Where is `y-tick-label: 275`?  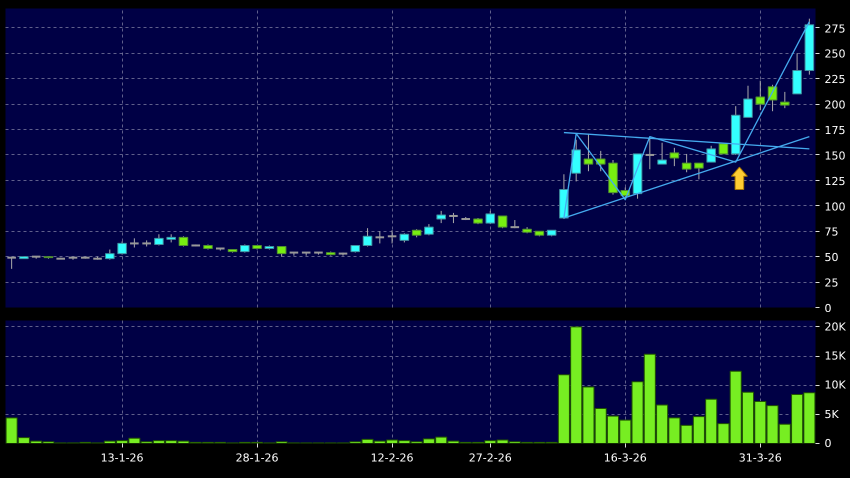 y-tick-label: 275 is located at coordinates (835, 29).